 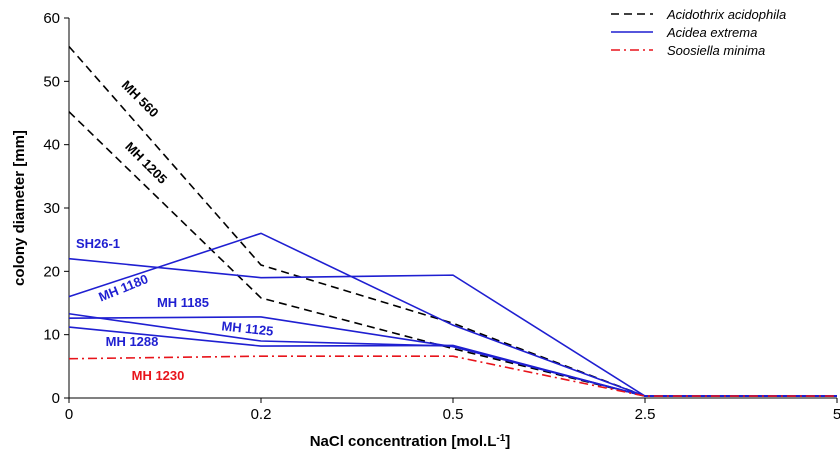 What do you see at coordinates (51, 145) in the screenshot?
I see `y-tick-label: 40` at bounding box center [51, 145].